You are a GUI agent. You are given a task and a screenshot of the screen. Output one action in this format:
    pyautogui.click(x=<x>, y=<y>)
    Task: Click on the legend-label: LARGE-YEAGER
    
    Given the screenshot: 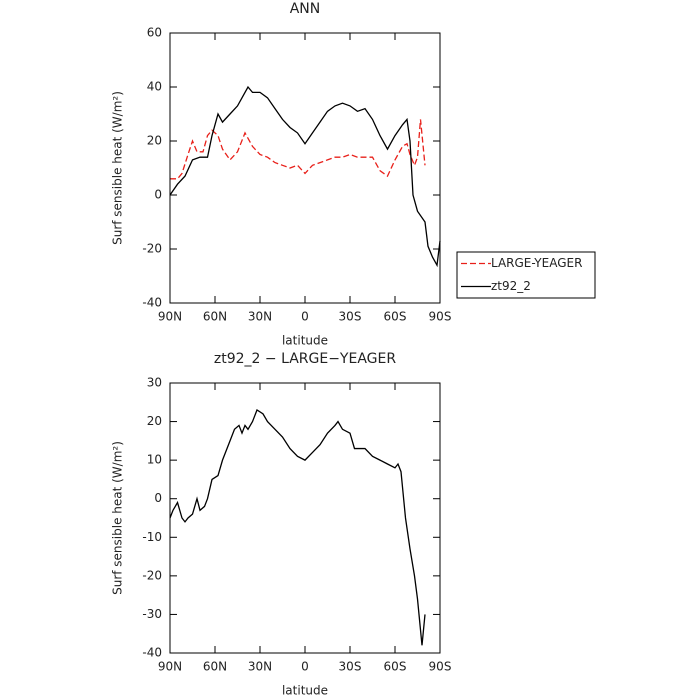 What is the action you would take?
    pyautogui.click(x=536, y=263)
    